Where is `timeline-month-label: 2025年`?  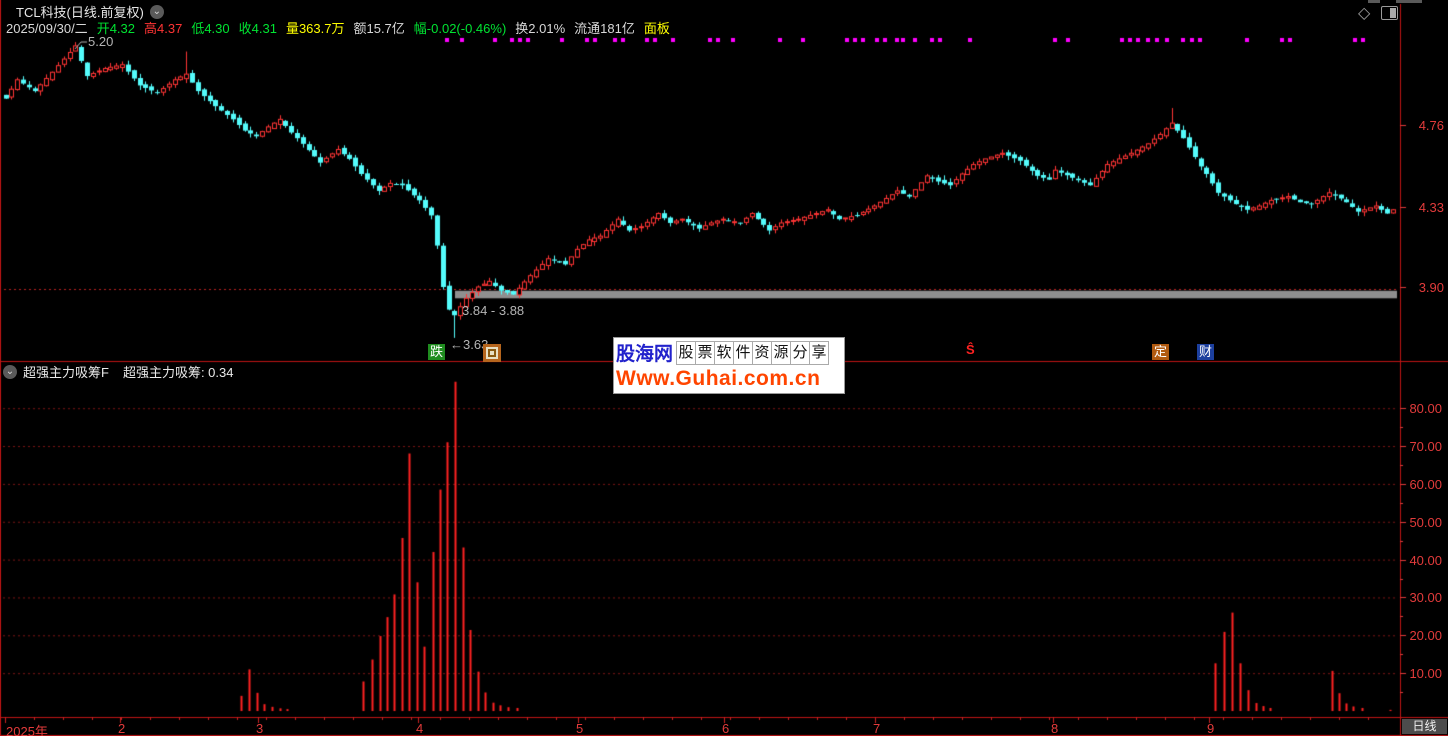 timeline-month-label: 2025年 is located at coordinates (27, 730).